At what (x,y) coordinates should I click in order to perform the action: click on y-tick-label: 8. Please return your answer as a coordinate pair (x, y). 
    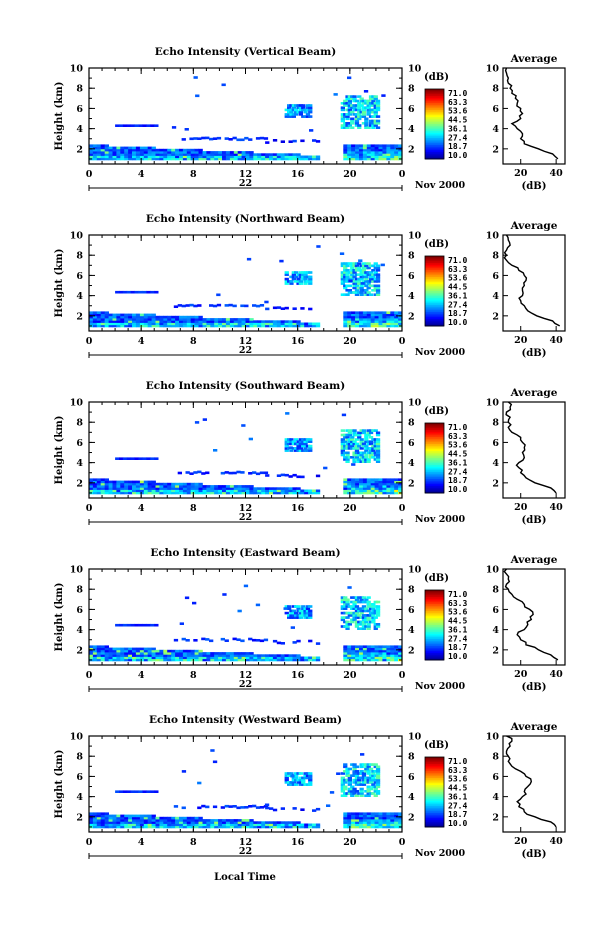
    Looking at the image, I should click on (79, 590).